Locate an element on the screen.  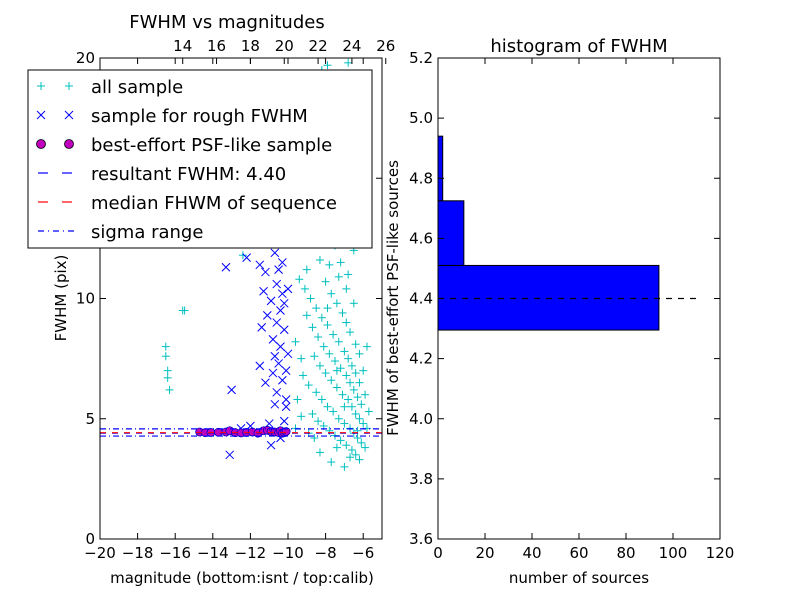
x-tick-label: −8 is located at coordinates (326, 553).